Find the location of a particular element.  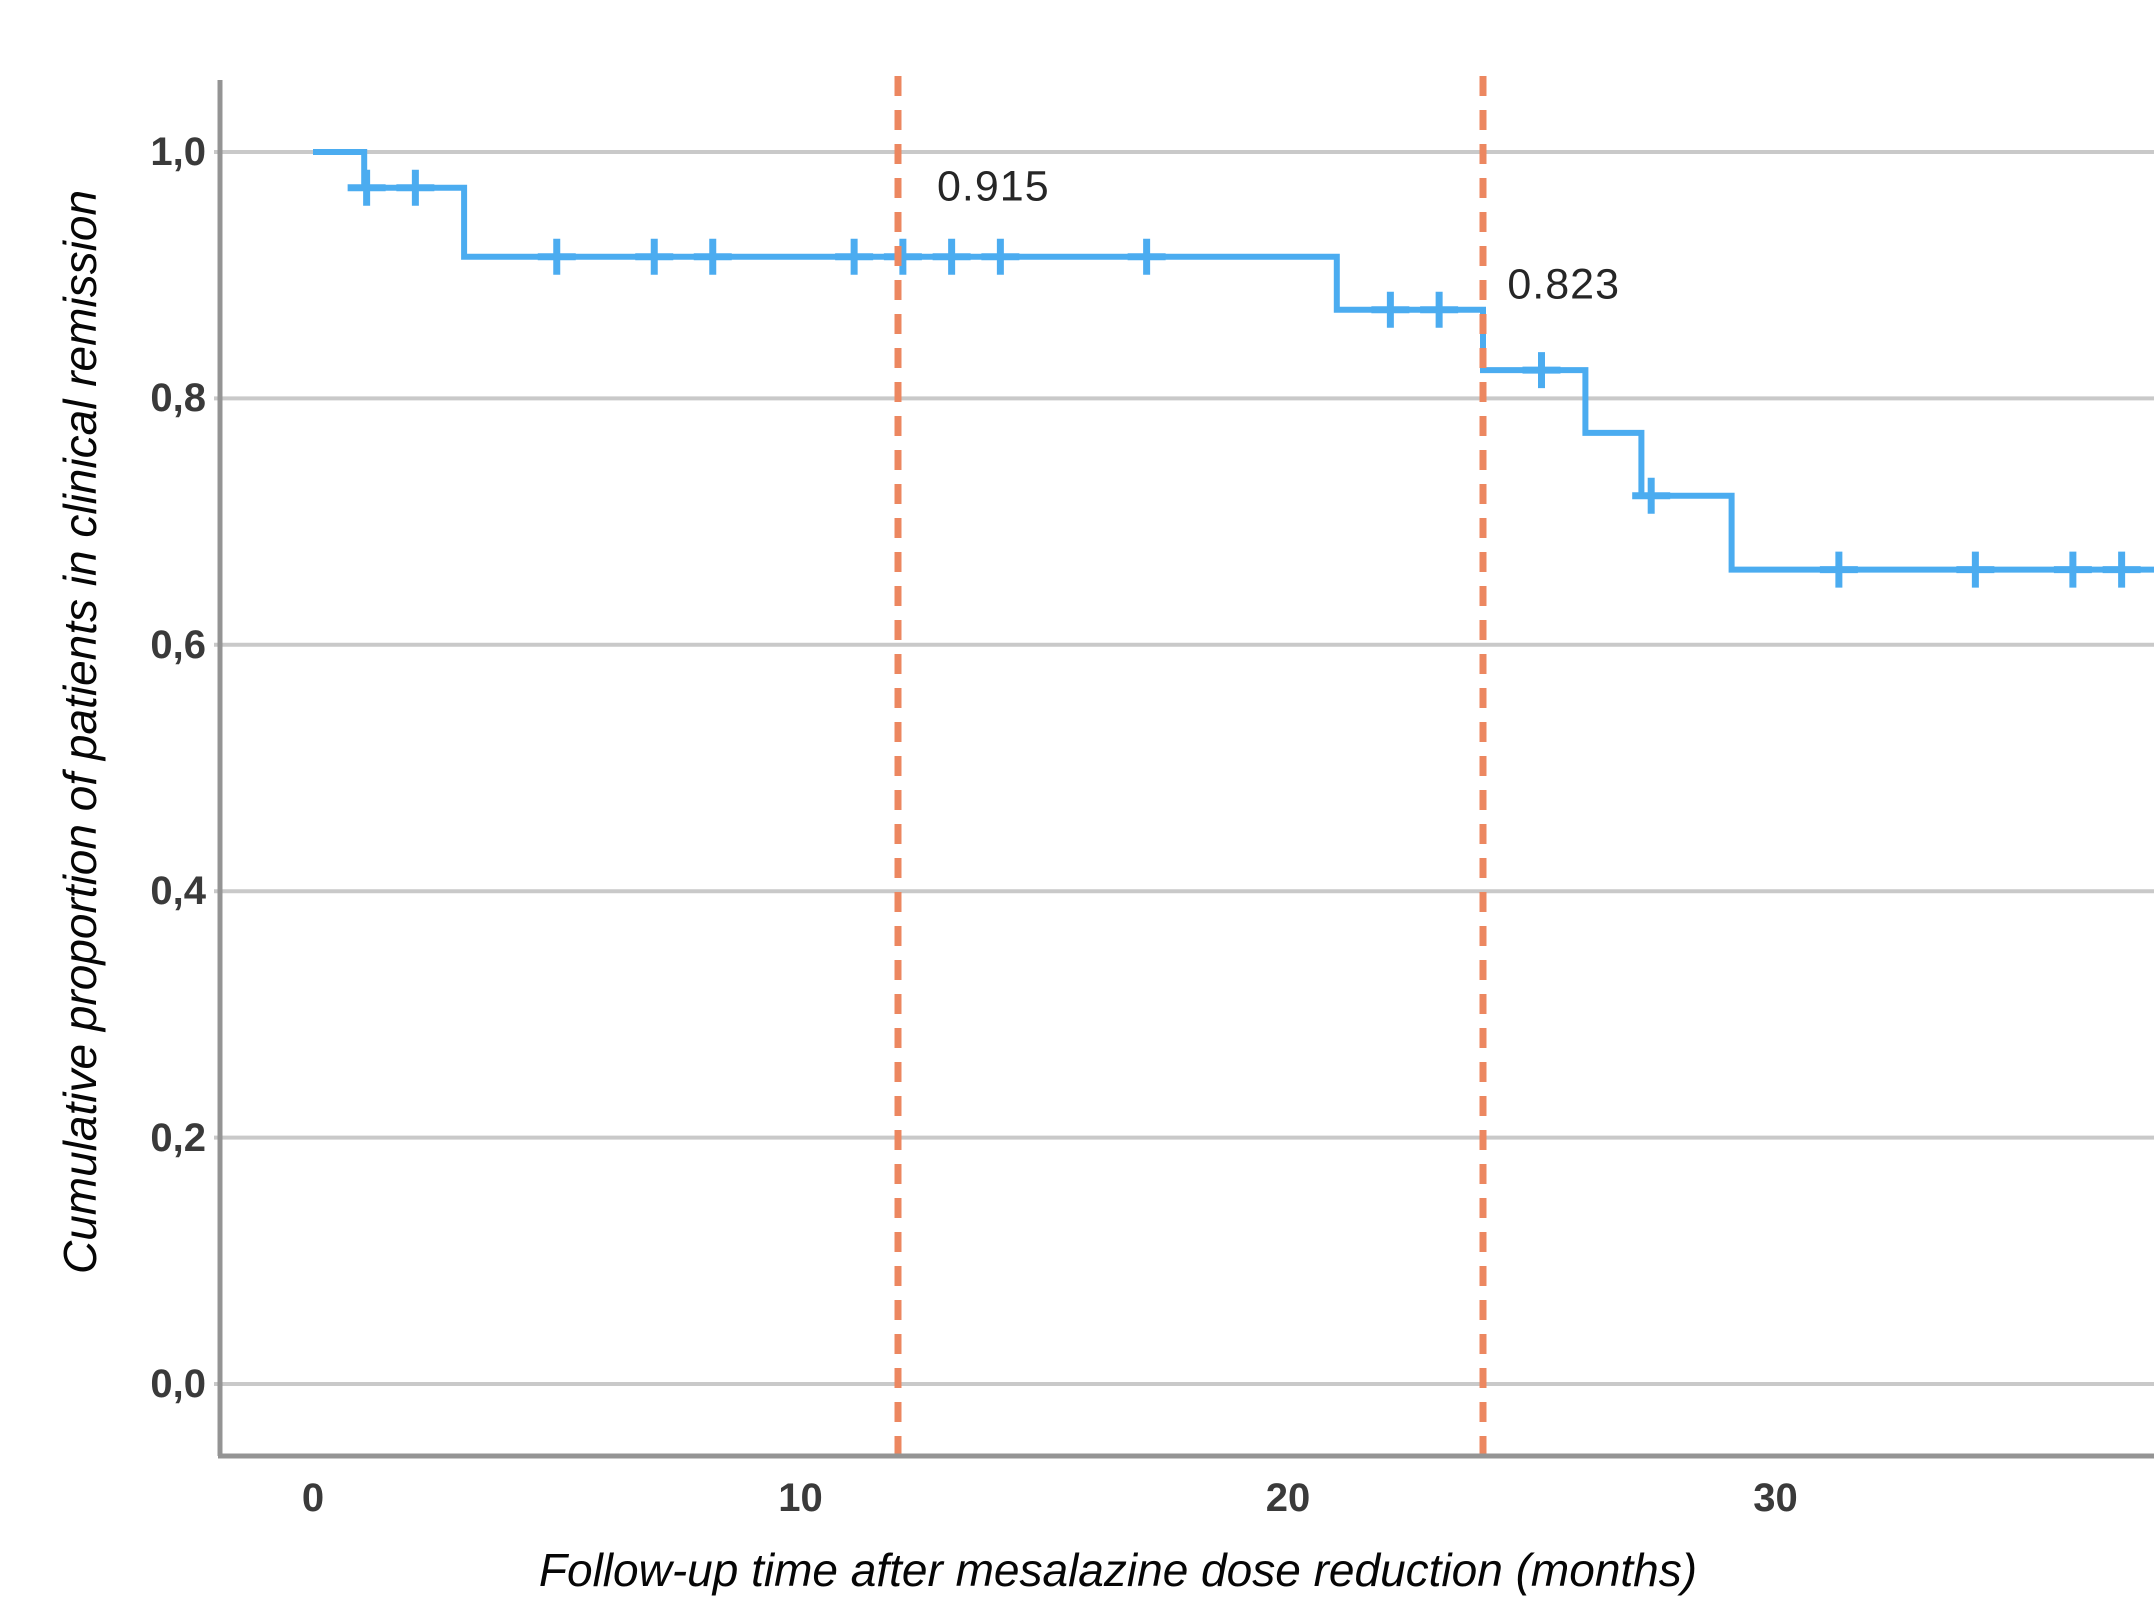

y-tick-label: 0,8 is located at coordinates (178, 398).